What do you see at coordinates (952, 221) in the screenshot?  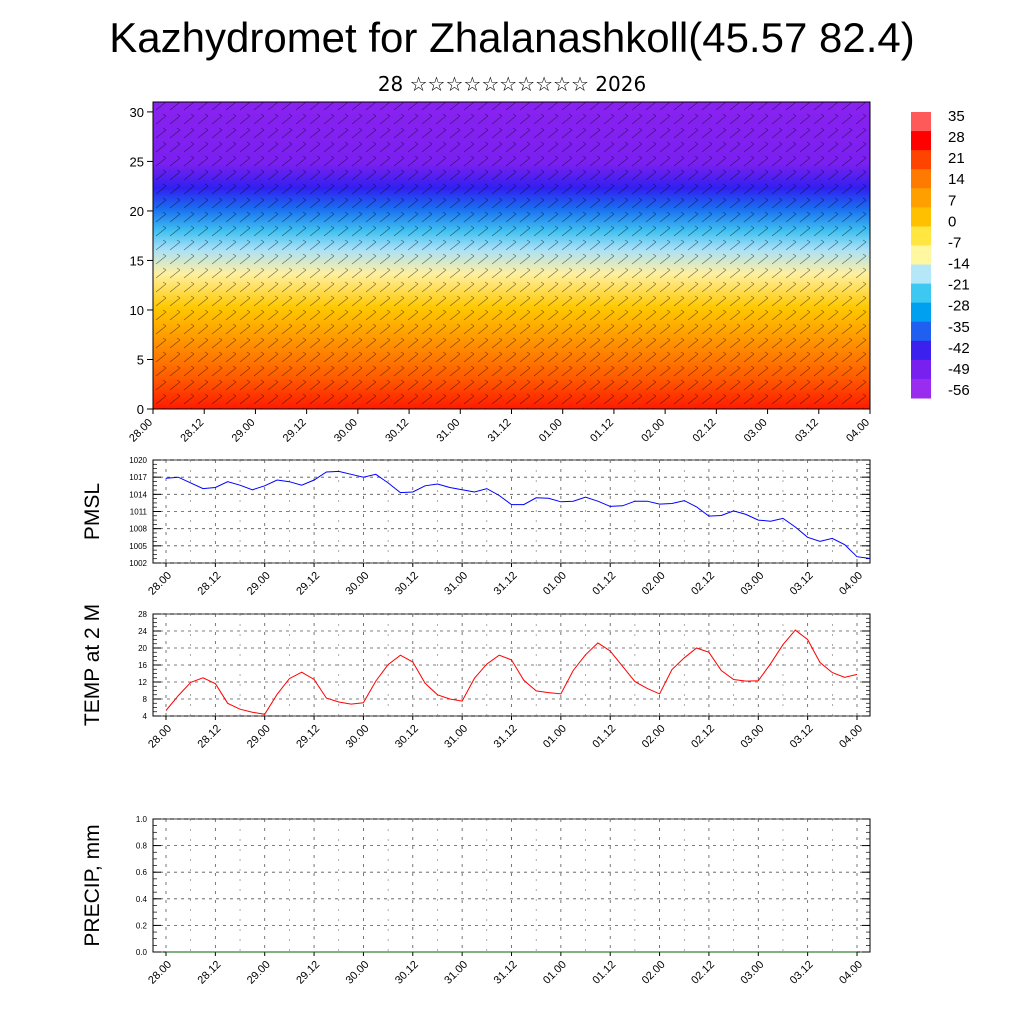 I see `colorbar-label: 0` at bounding box center [952, 221].